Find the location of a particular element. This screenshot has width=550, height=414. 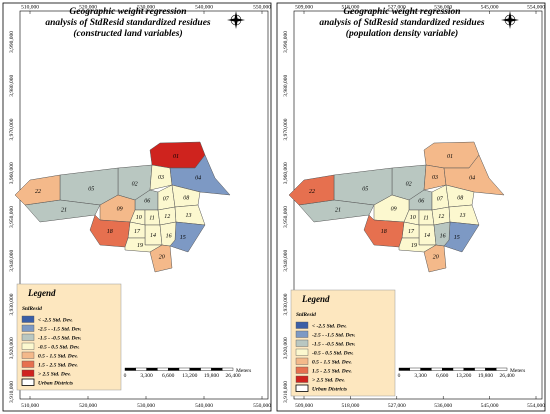

x-coordinate-label: 509,000 is located at coordinates (304, 406).